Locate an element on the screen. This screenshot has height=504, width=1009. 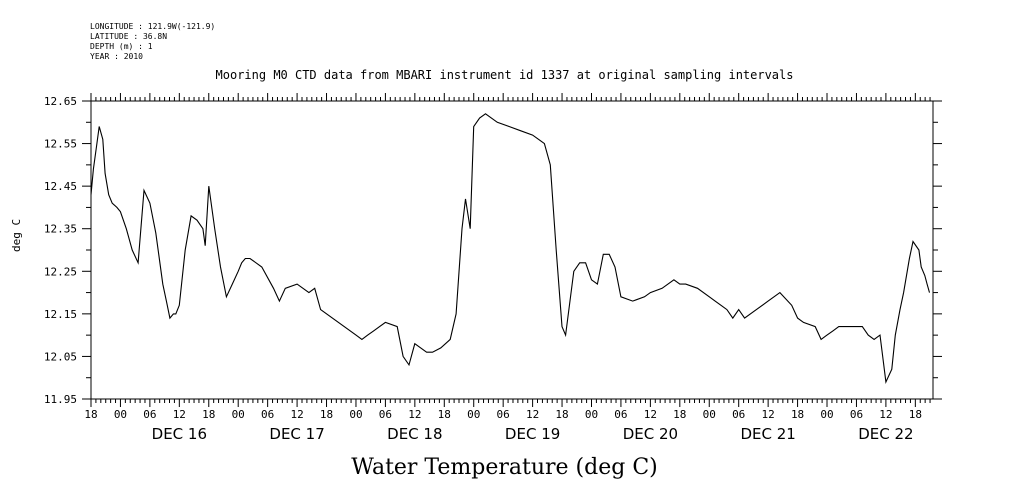
x-day-label: DEC 21 is located at coordinates (767, 434).